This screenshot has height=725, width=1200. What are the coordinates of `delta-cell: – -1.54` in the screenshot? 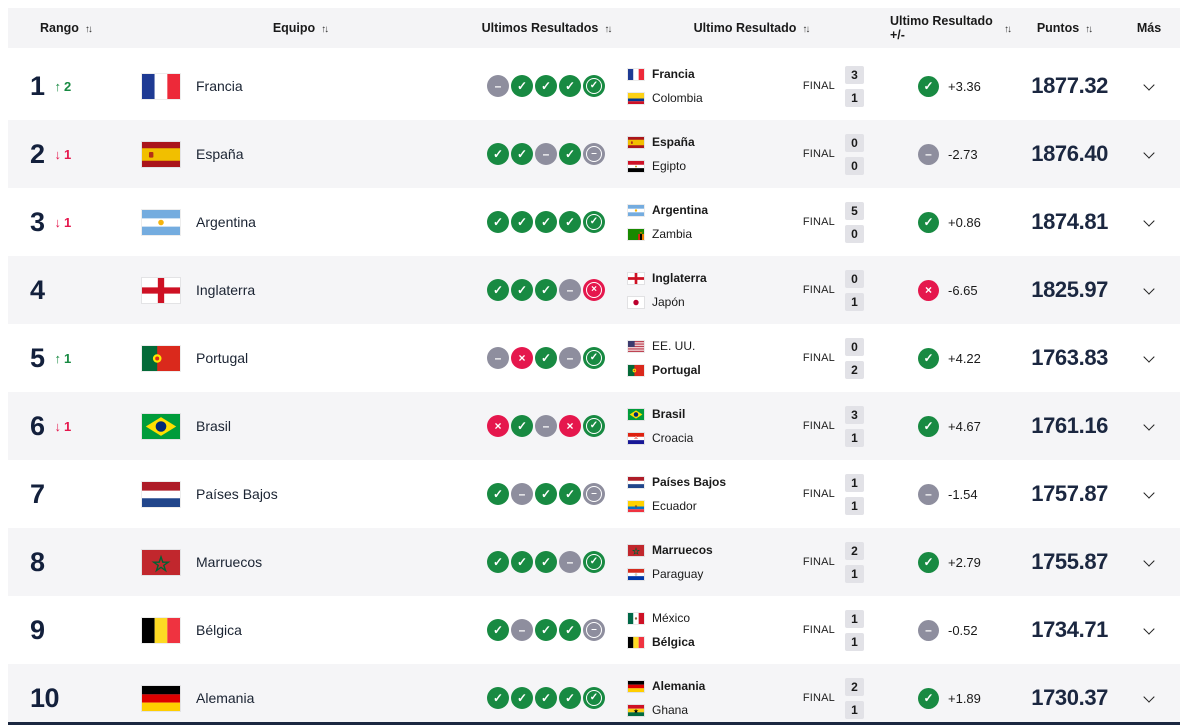 It's located at (950, 494).